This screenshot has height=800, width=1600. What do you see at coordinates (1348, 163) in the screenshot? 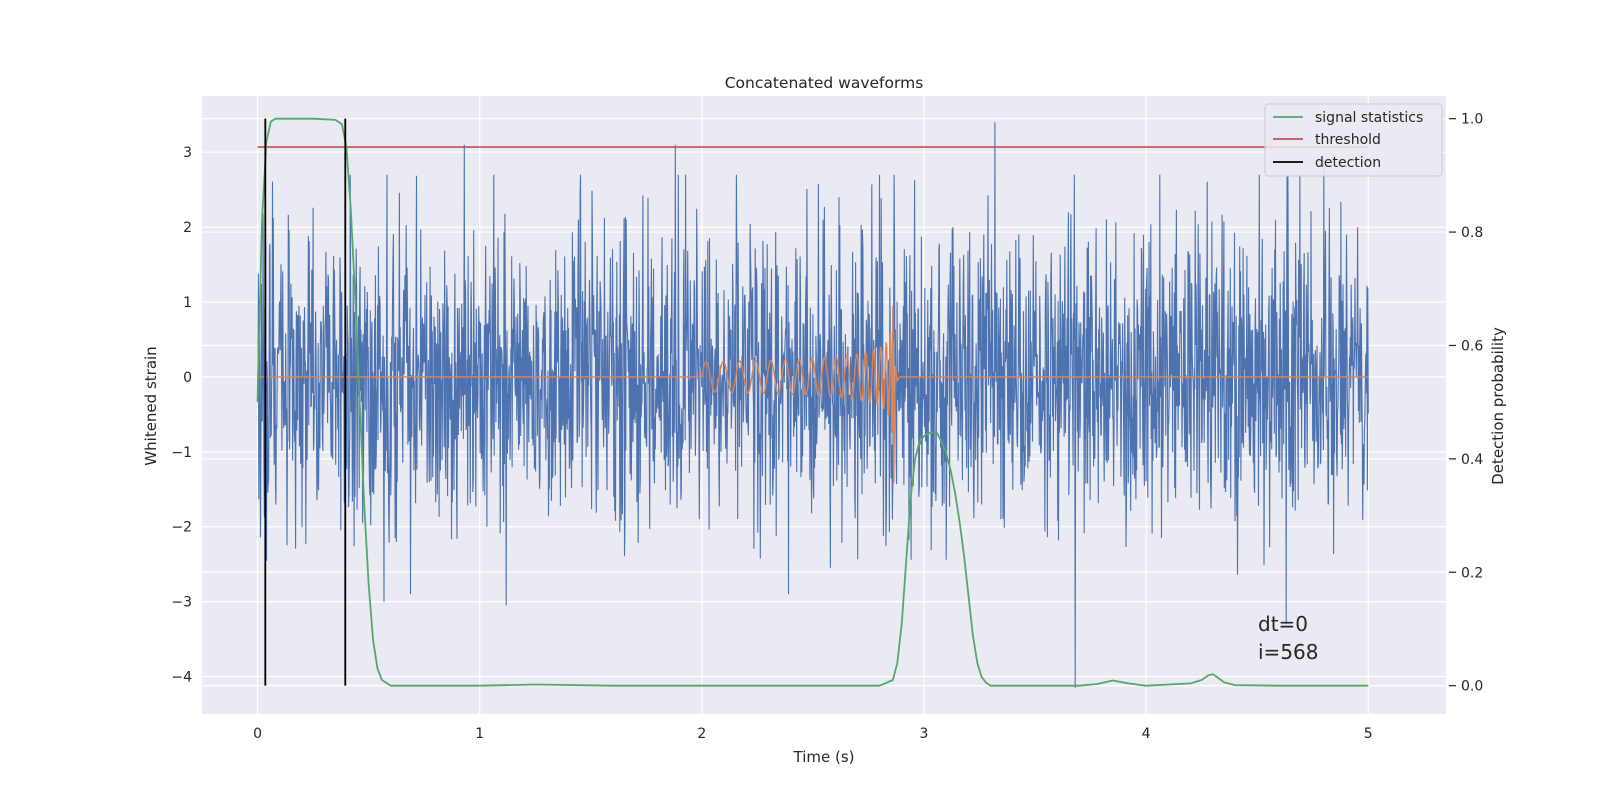
I see `legend-label-detection: detection` at bounding box center [1348, 163].